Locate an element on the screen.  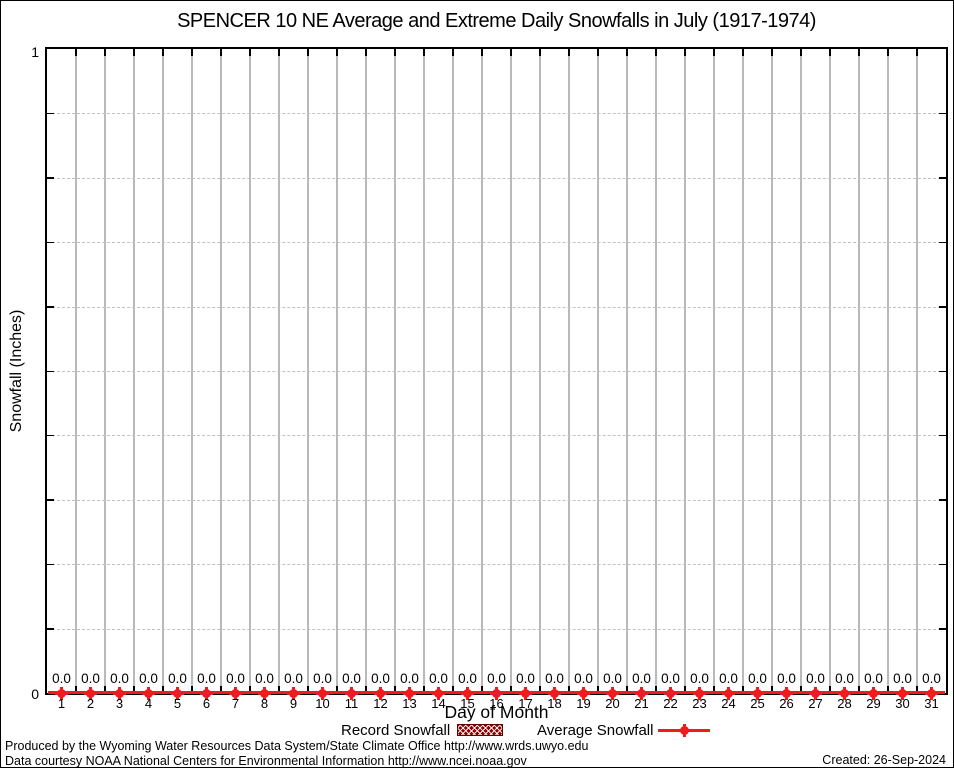
value-label-day-28: 0.0 is located at coordinates (844, 678).